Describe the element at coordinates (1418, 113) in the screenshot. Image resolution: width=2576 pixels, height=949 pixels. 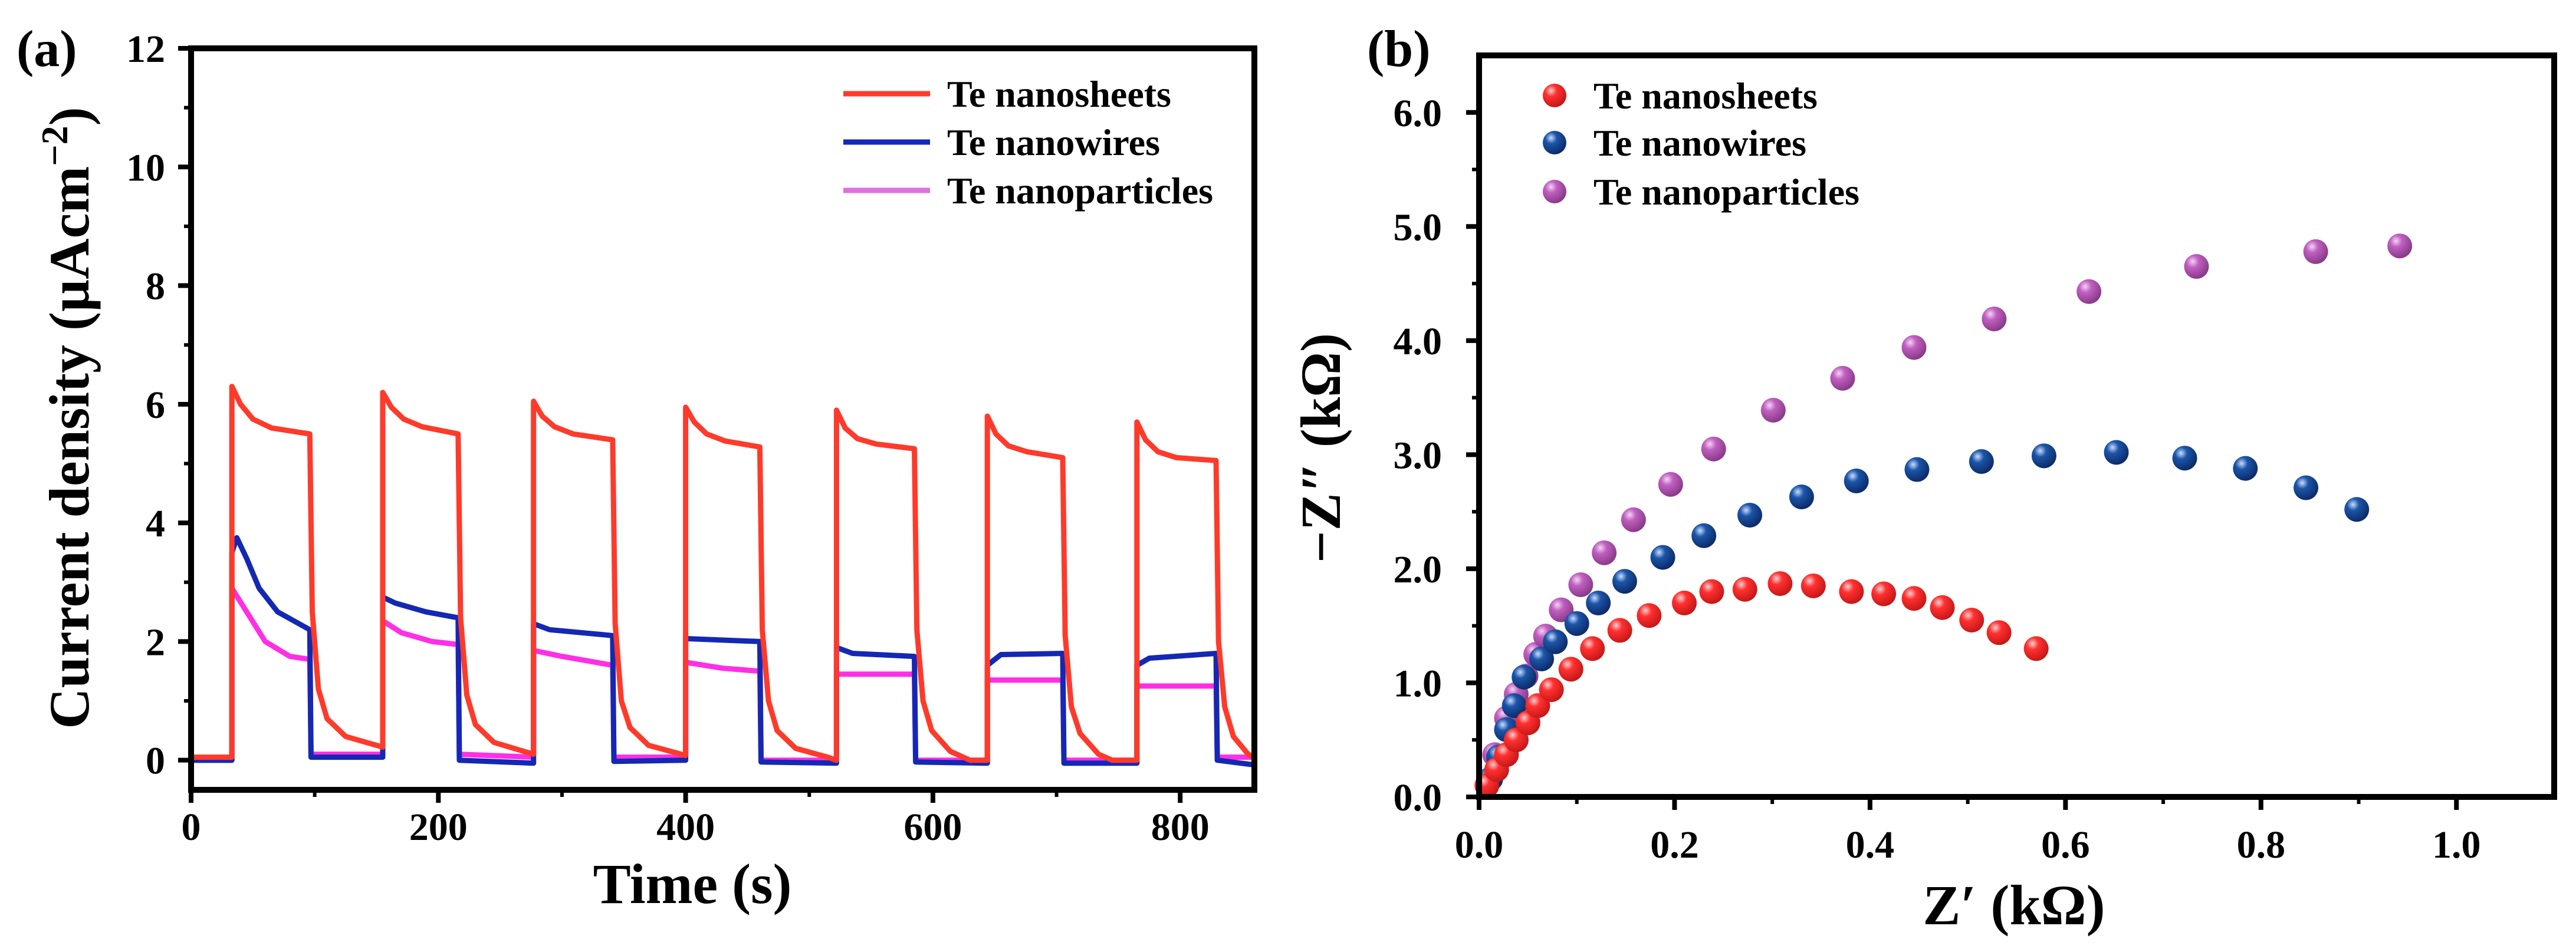
I see `y-tick-label: 6.0` at that location.